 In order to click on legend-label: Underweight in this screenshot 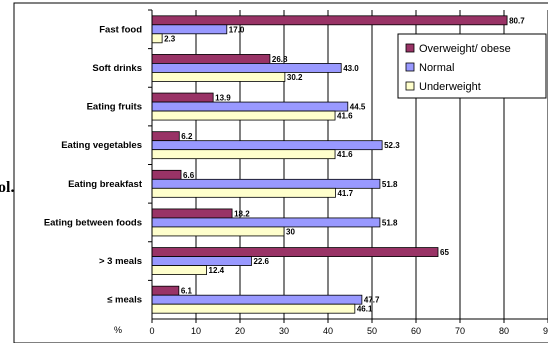, I will do `click(450, 87)`.